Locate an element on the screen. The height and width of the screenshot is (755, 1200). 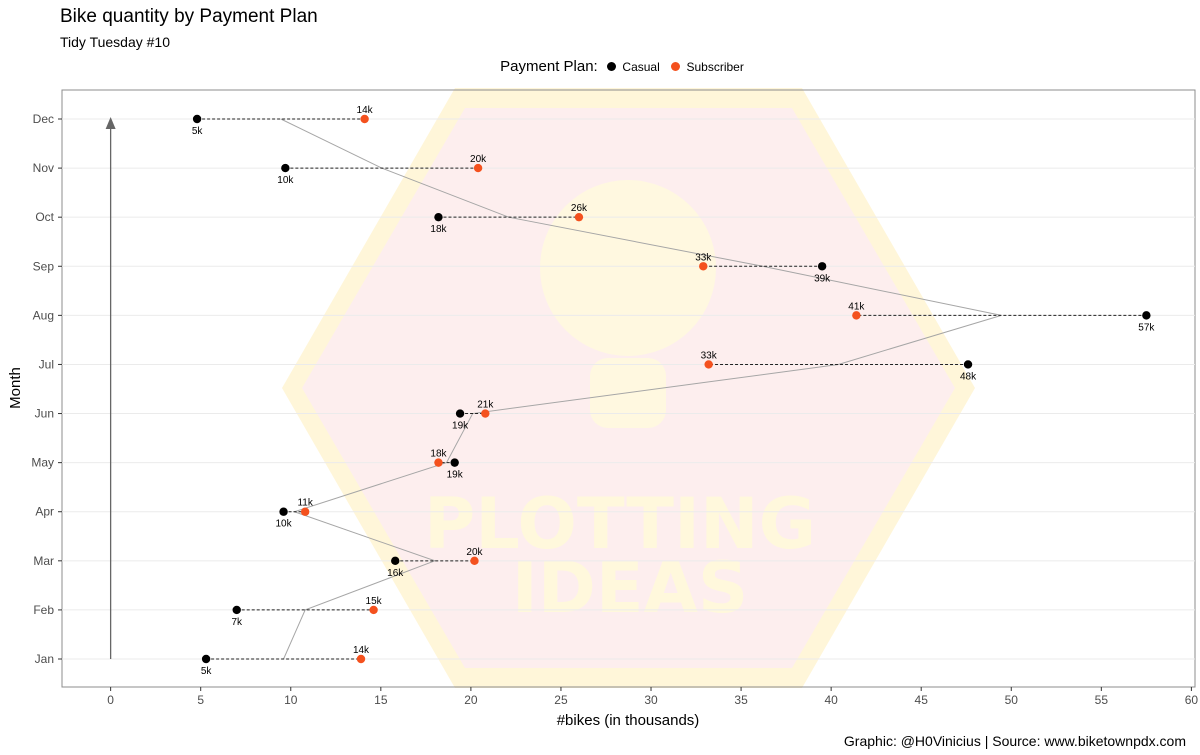
x-axis: 0 5 10 15 20 25 30 35 40 45 50 55 60 is located at coordinates (652, 697).